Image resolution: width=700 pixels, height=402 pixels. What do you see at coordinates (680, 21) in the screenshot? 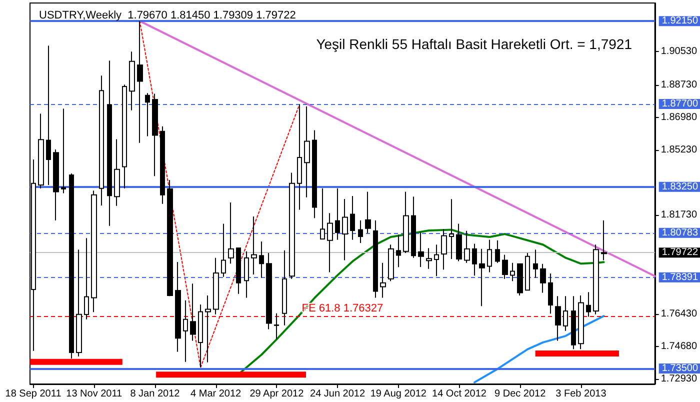
I see `ref-line-label: 1.92150` at bounding box center [680, 21].